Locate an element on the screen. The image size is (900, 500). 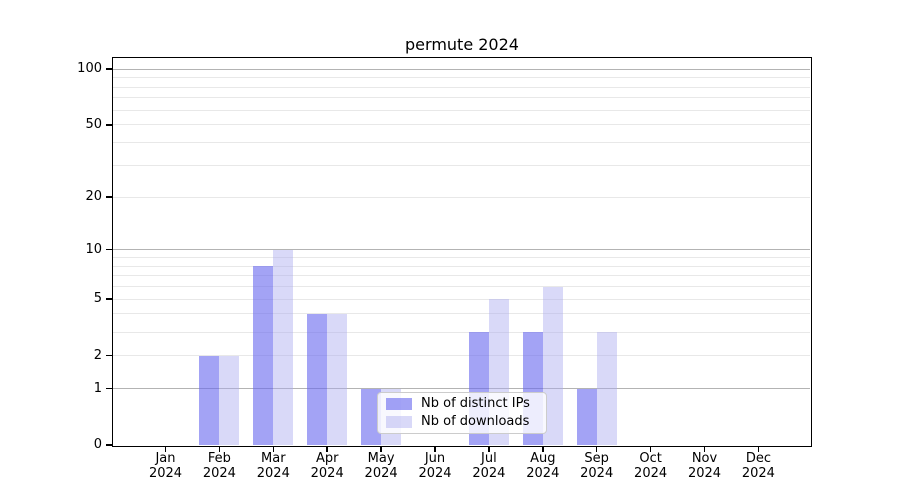
x-month-label tick-label: Mar is located at coordinates (273, 458).